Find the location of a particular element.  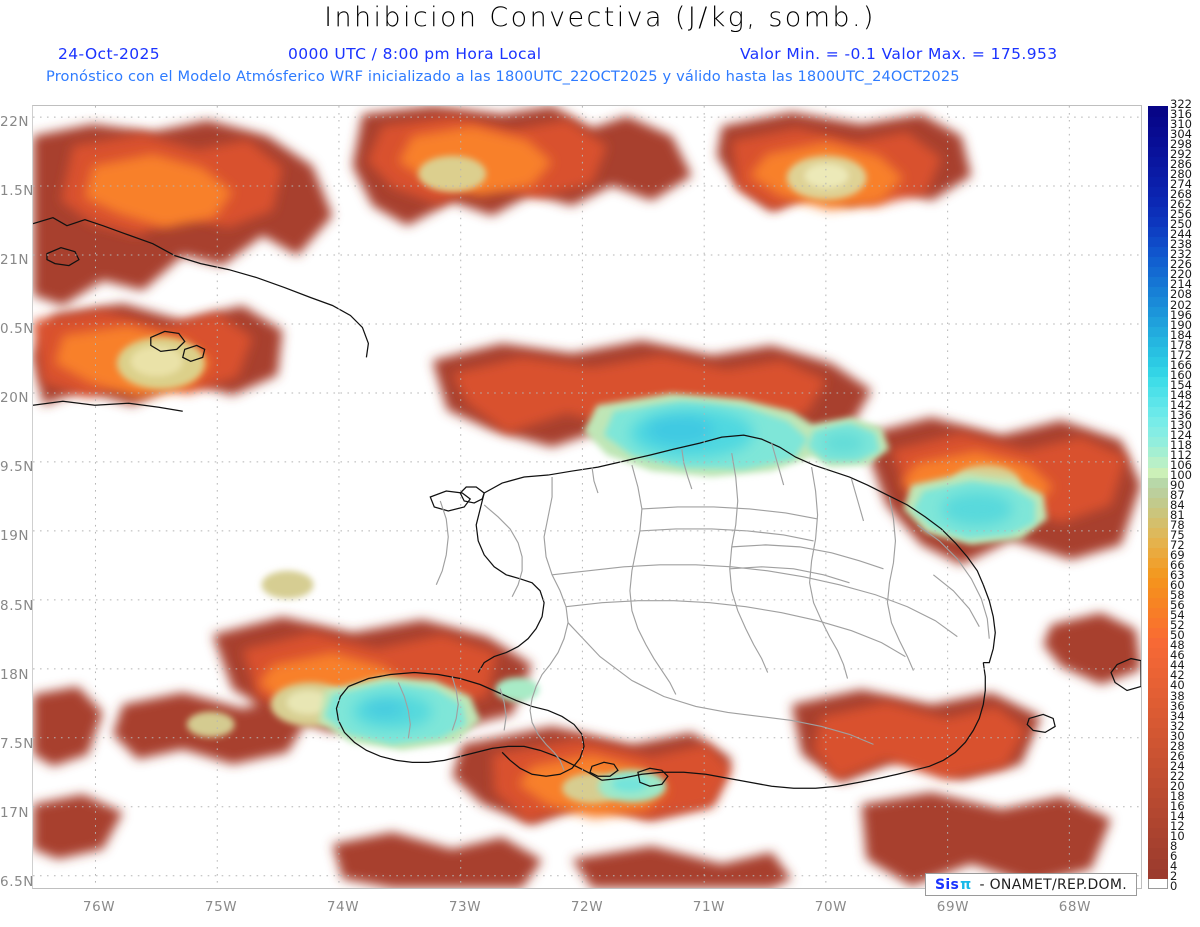

colorbar-tick-label: 16 is located at coordinates (1177, 805).